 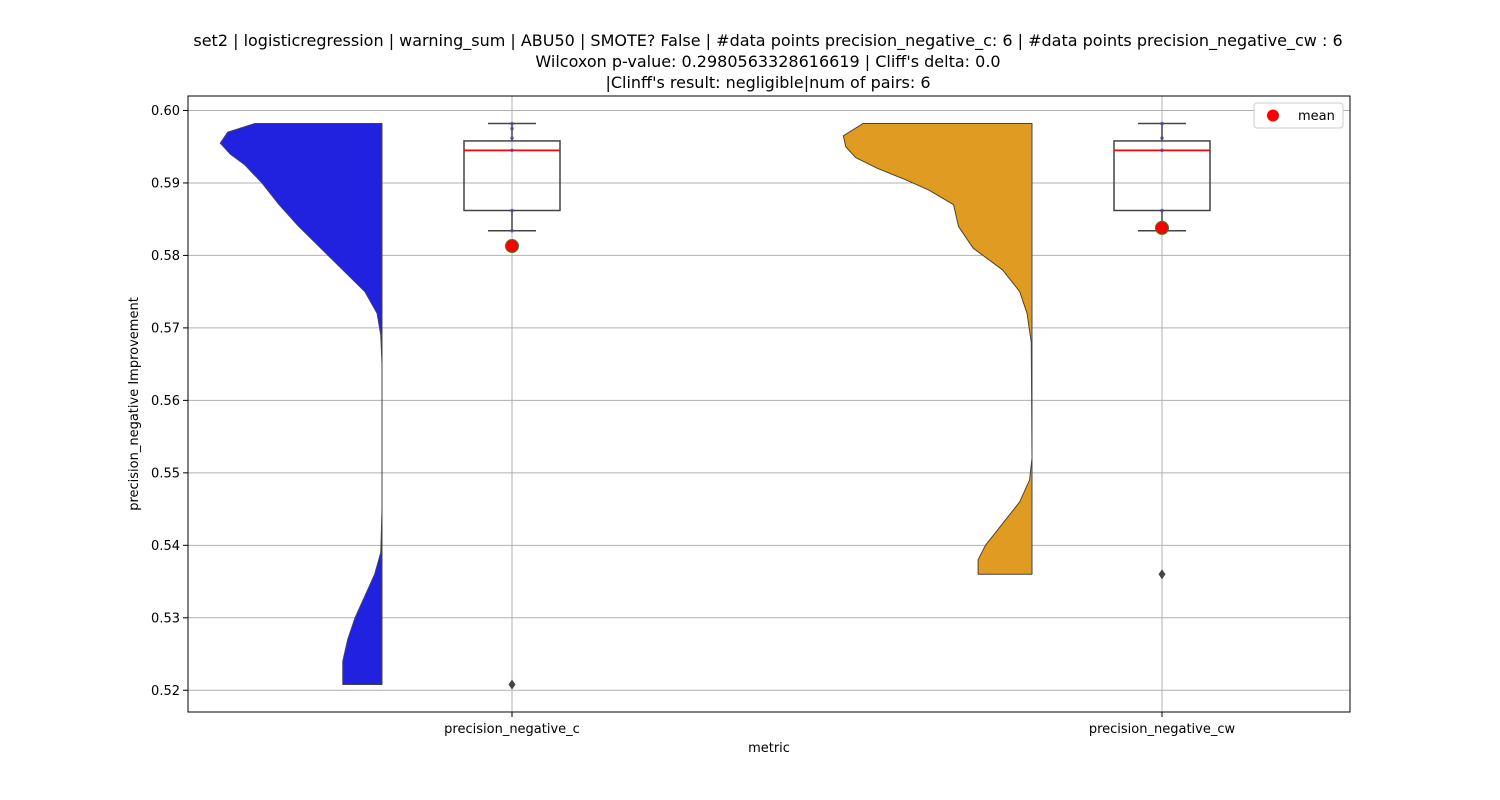 What do you see at coordinates (165, 691) in the screenshot?
I see `y-tick-label-0: 0.52` at bounding box center [165, 691].